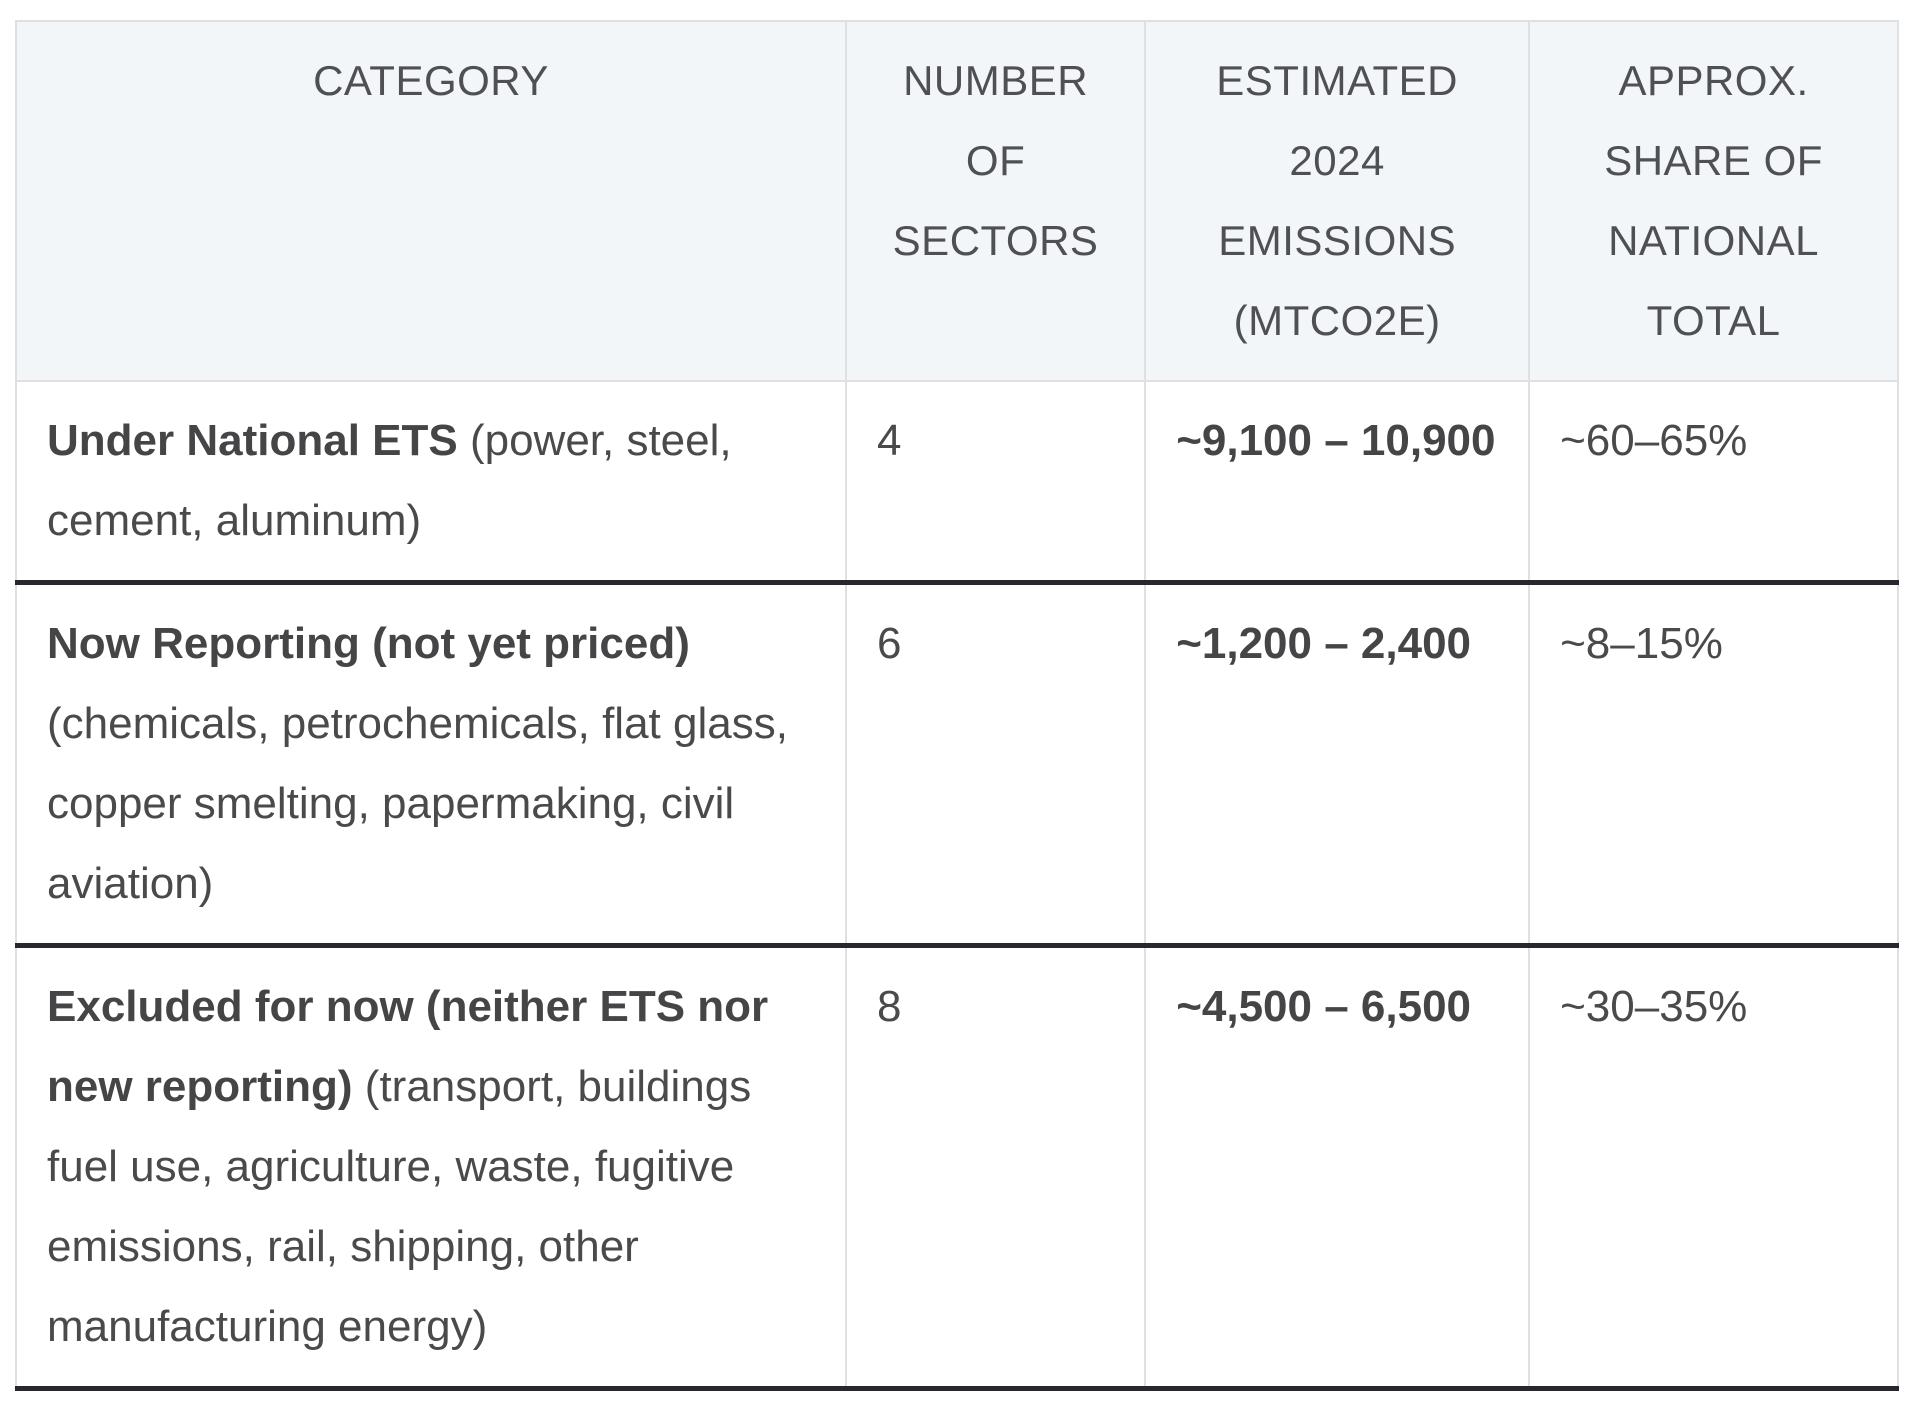 This screenshot has width=1917, height=1417. I want to click on sectors-count-cell: 4, so click(995, 482).